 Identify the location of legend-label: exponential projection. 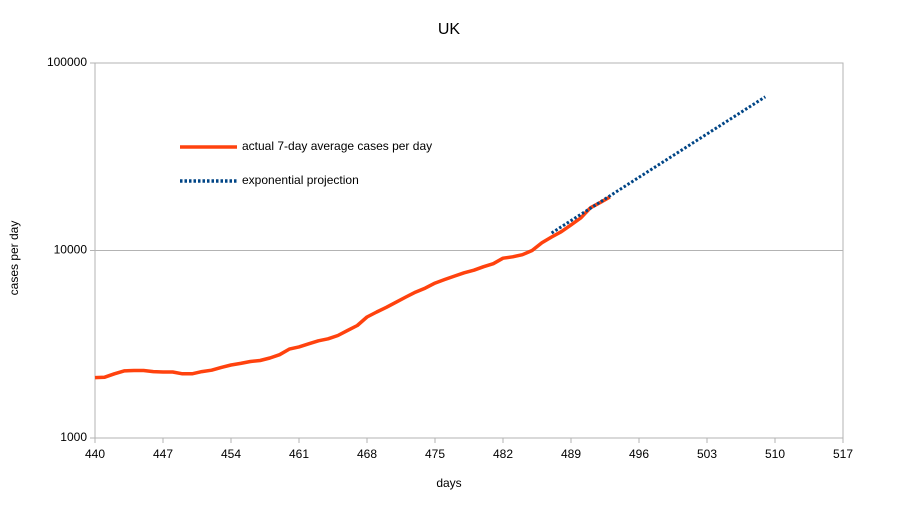
(300, 180).